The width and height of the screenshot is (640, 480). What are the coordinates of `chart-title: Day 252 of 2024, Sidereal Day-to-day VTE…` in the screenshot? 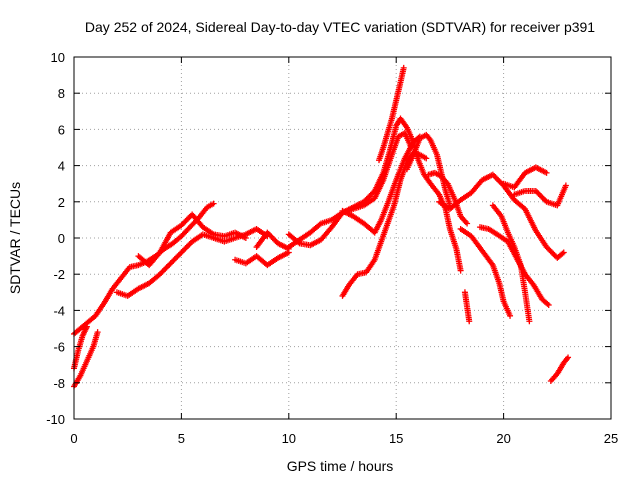 It's located at (340, 27).